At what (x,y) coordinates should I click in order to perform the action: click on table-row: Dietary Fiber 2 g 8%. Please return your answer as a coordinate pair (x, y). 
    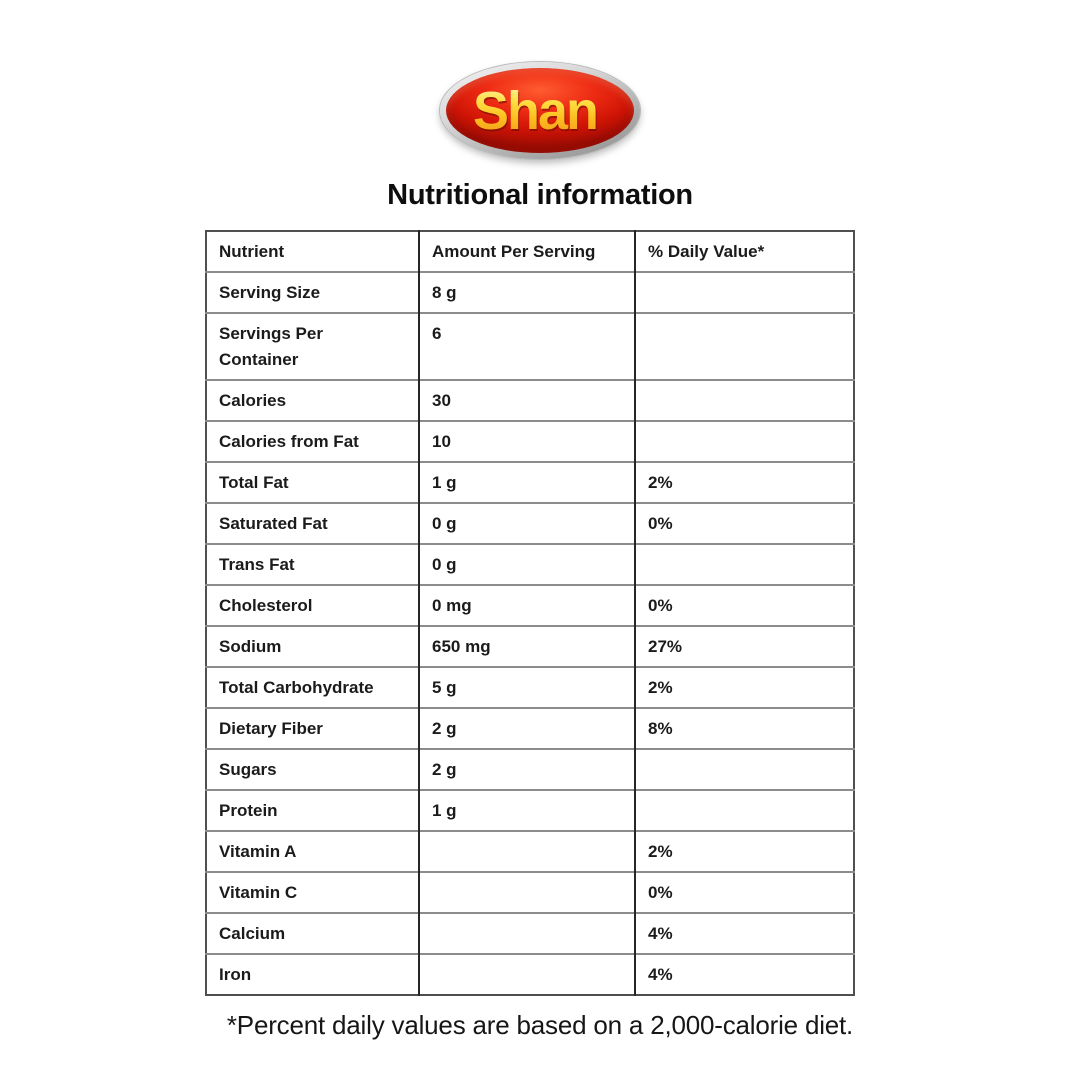
    Looking at the image, I should click on (530, 728).